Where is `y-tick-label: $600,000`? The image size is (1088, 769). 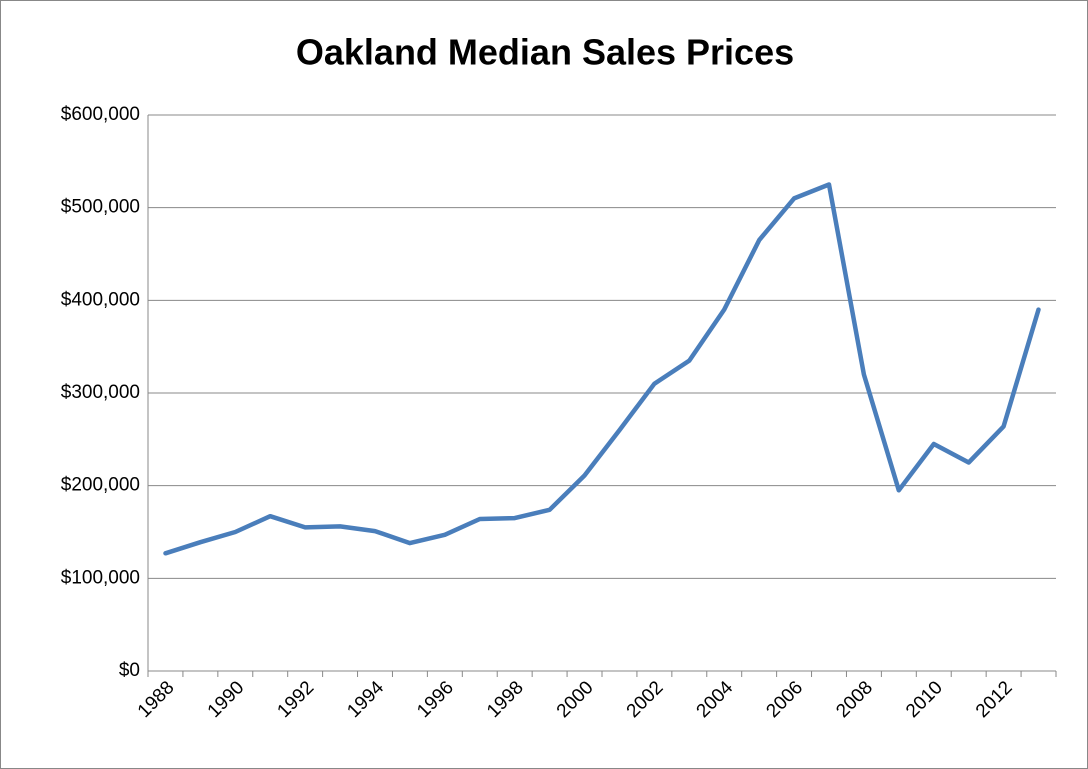 y-tick-label: $600,000 is located at coordinates (100, 114).